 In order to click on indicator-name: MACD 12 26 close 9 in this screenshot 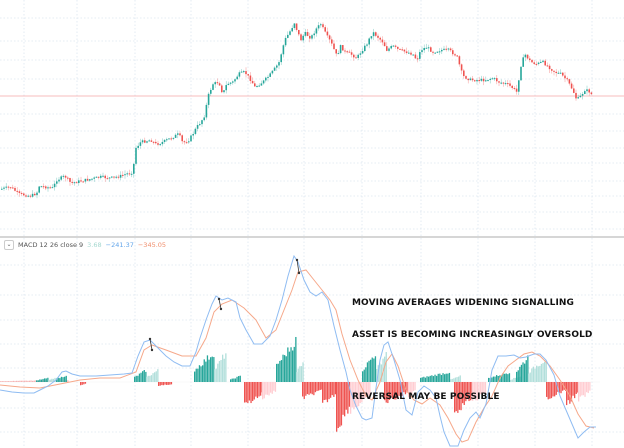, I will do `click(51, 245)`.